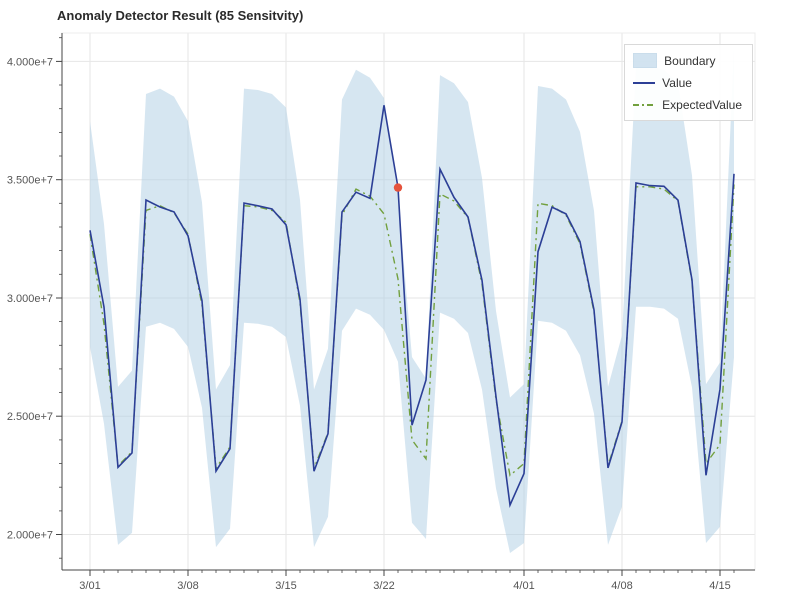 Image resolution: width=800 pixels, height=600 pixels. I want to click on legend-item-value: Value, so click(687, 82).